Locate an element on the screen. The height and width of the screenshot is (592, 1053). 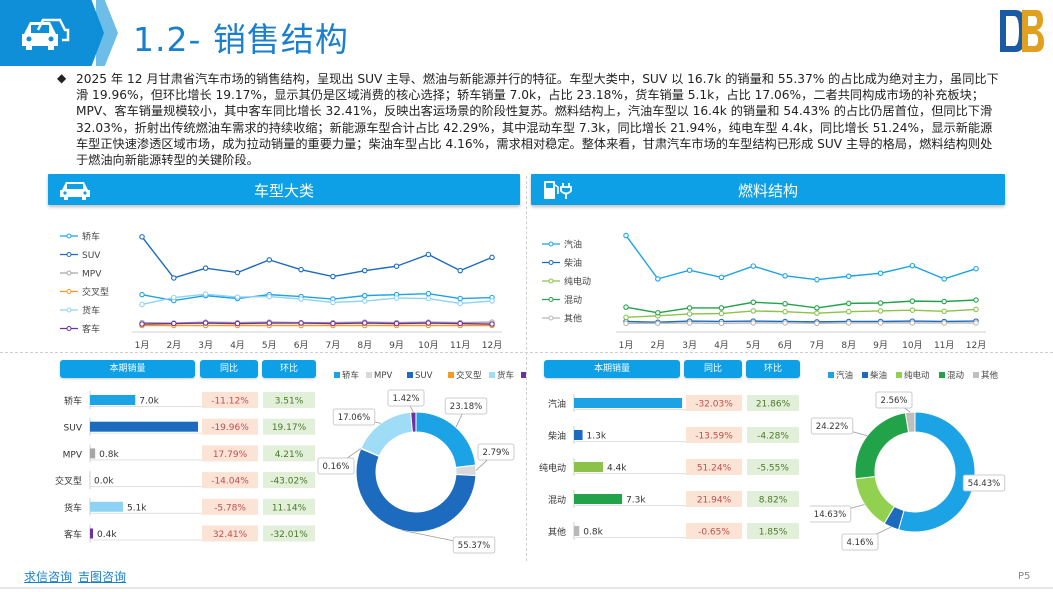
bar-value-label: 0.0k is located at coordinates (104, 482).